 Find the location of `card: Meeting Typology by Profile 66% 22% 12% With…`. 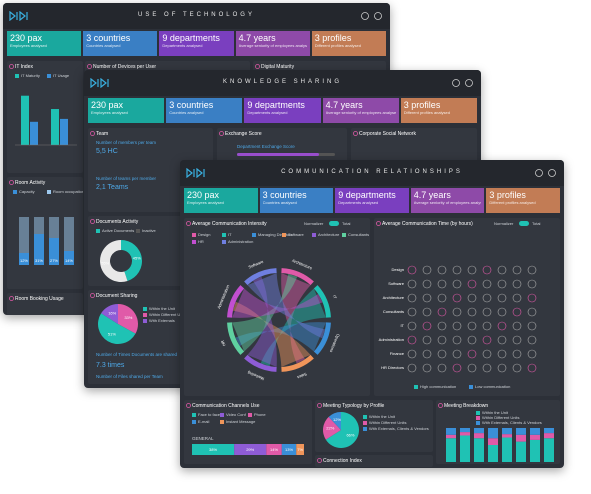

card: Meeting Typology by Profile 66% 22% 12% With… is located at coordinates (374, 426).